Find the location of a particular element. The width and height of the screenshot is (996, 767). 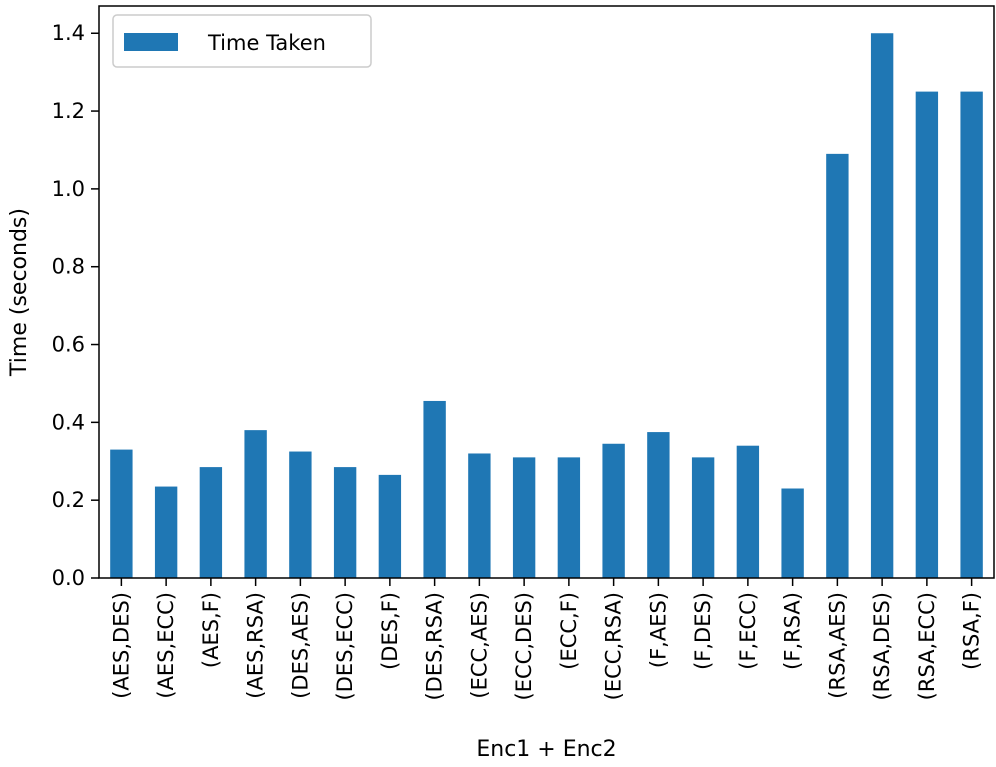

x-tick-label-2: (AES,F) is located at coordinates (211, 630).